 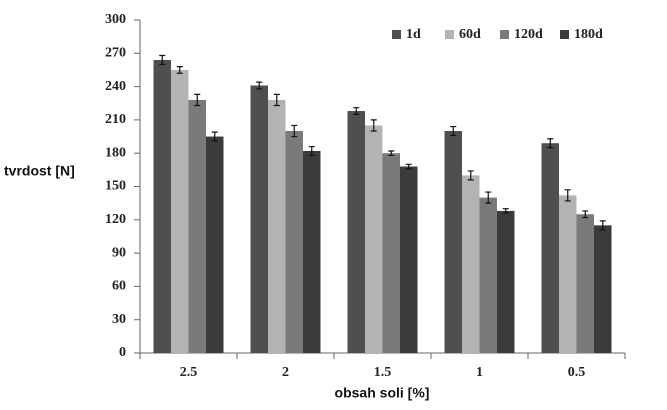 What do you see at coordinates (577, 372) in the screenshot?
I see `x-tick-label: 0.5` at bounding box center [577, 372].